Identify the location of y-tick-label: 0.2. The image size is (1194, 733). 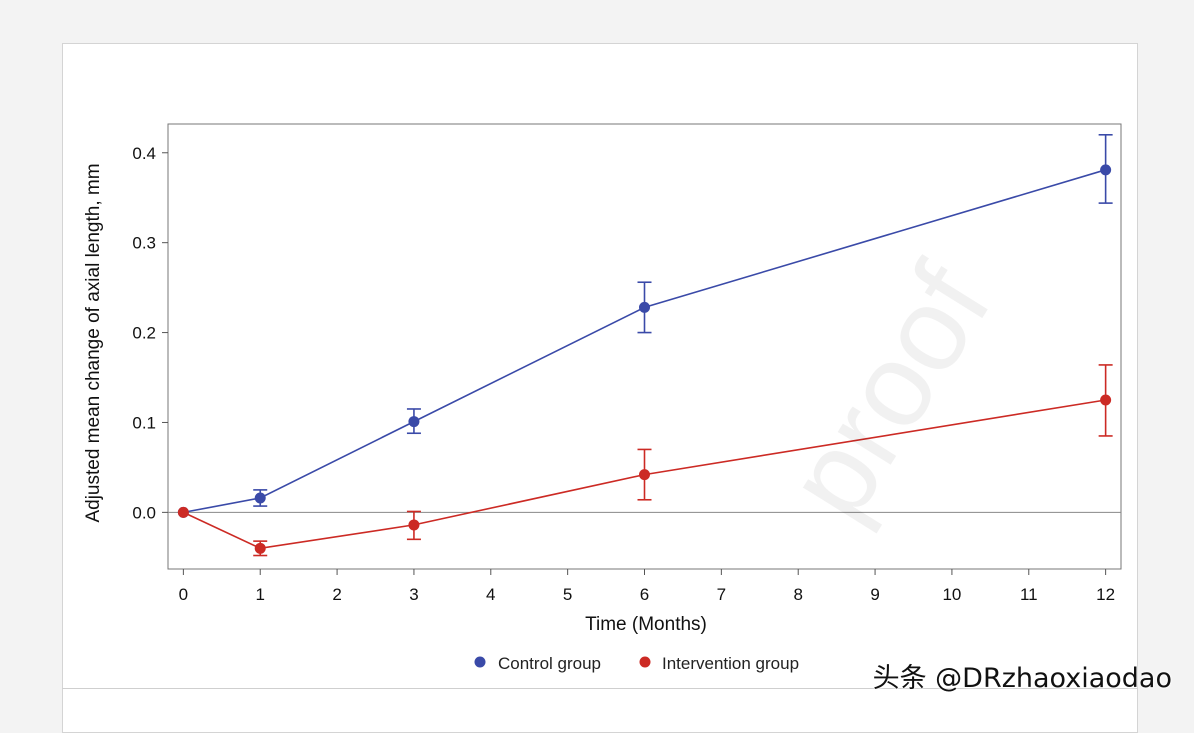
(144, 333).